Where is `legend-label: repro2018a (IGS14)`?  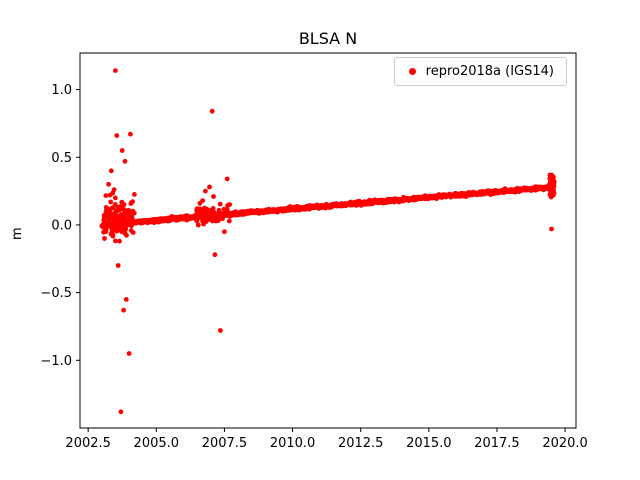
legend-label: repro2018a (IGS14) is located at coordinates (489, 71).